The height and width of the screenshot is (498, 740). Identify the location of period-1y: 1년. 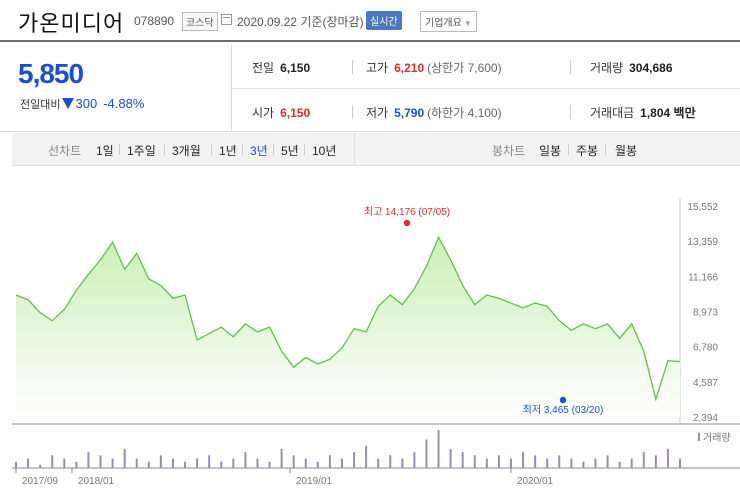
(228, 151).